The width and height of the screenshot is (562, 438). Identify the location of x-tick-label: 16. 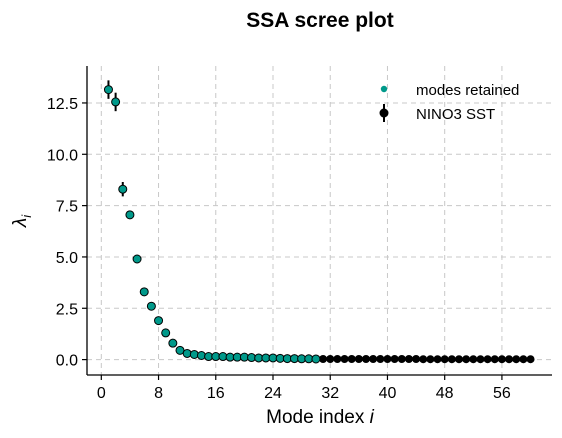
(216, 393).